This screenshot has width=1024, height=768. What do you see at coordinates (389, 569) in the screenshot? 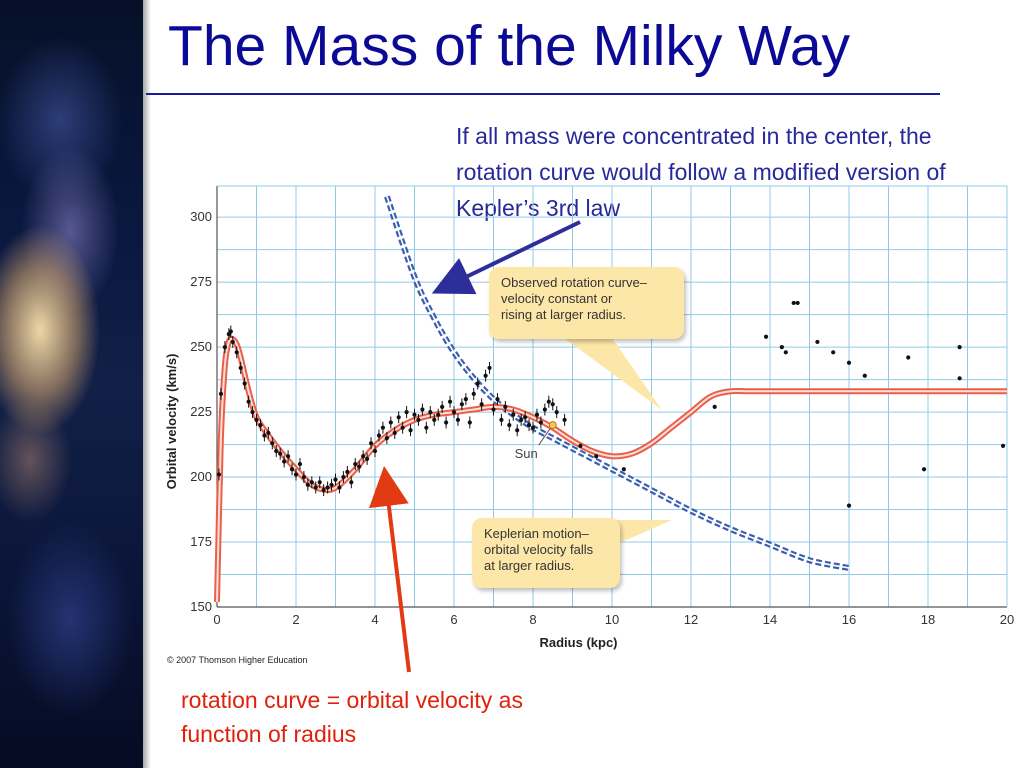
I see `red-pointer-arrow` at bounding box center [389, 569].